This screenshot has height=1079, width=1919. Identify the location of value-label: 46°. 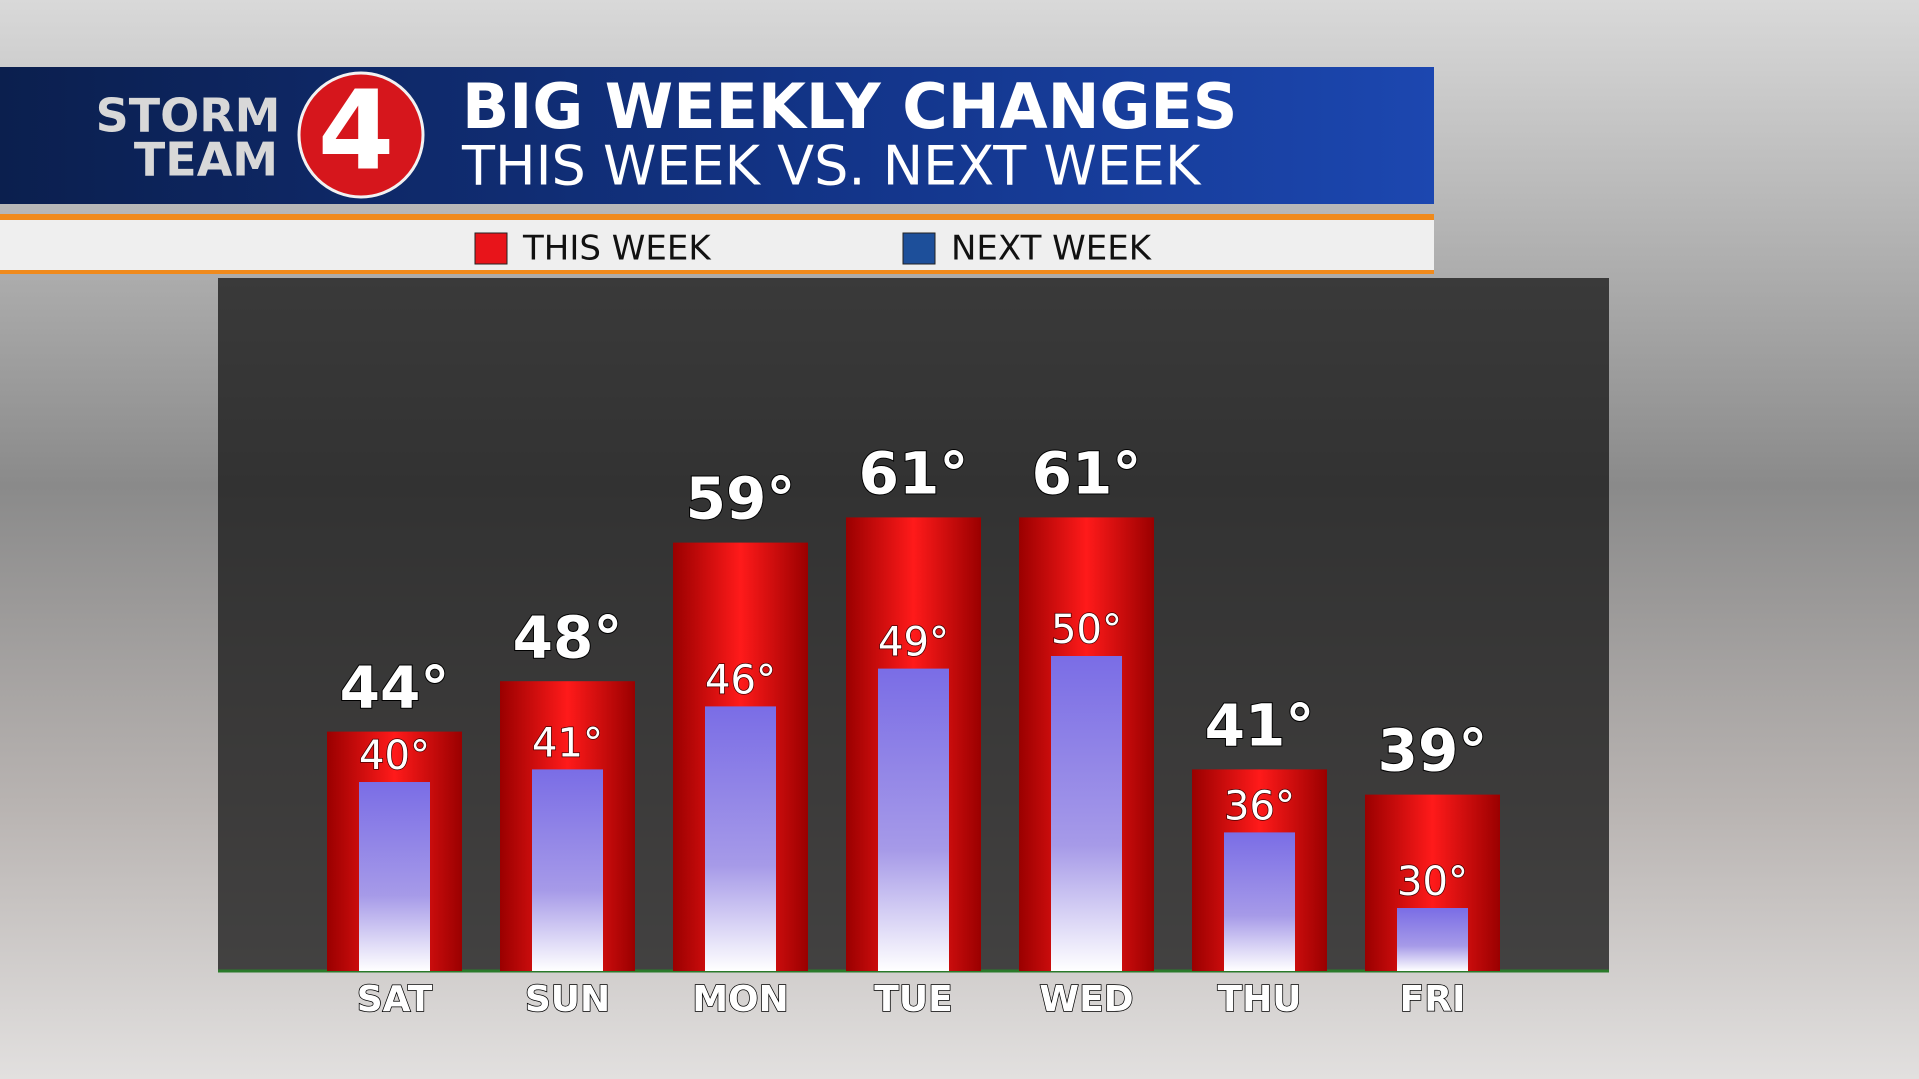
(740, 680).